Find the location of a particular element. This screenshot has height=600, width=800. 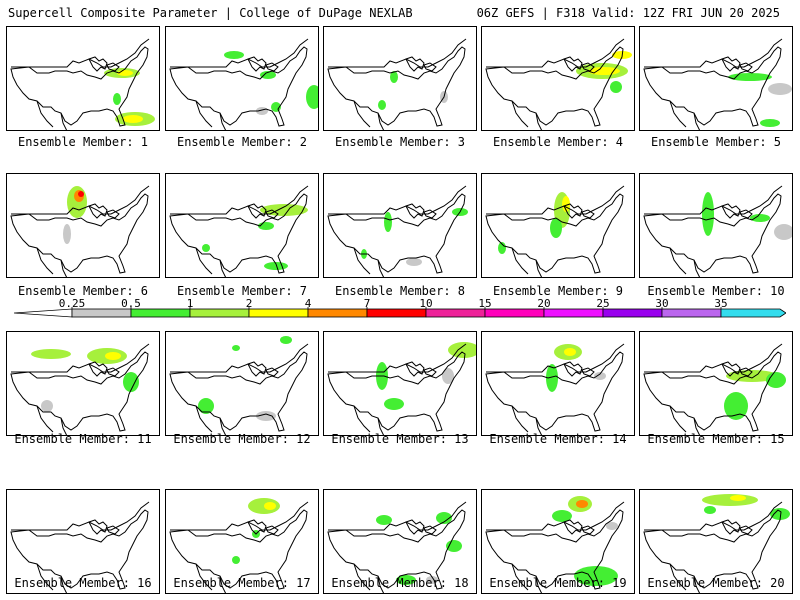

colorbar: 0.25 0.5 1 2 4 7 10 15 20 25 30 35 is located at coordinates (400, 307).